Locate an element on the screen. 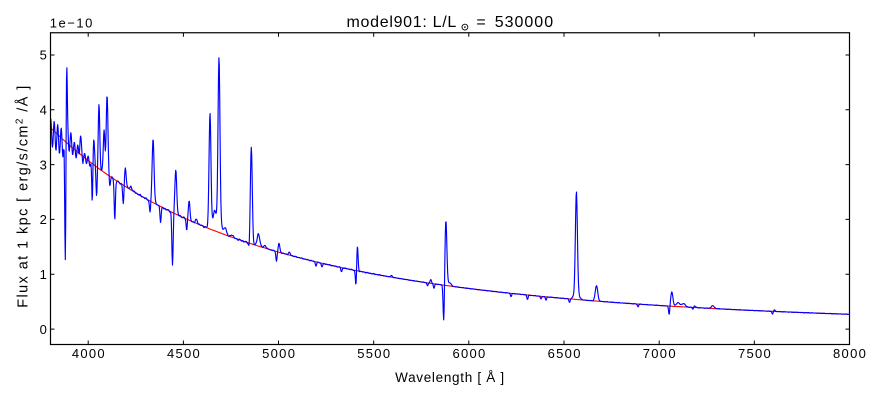  svg-text: 6500 is located at coordinates (565, 353).